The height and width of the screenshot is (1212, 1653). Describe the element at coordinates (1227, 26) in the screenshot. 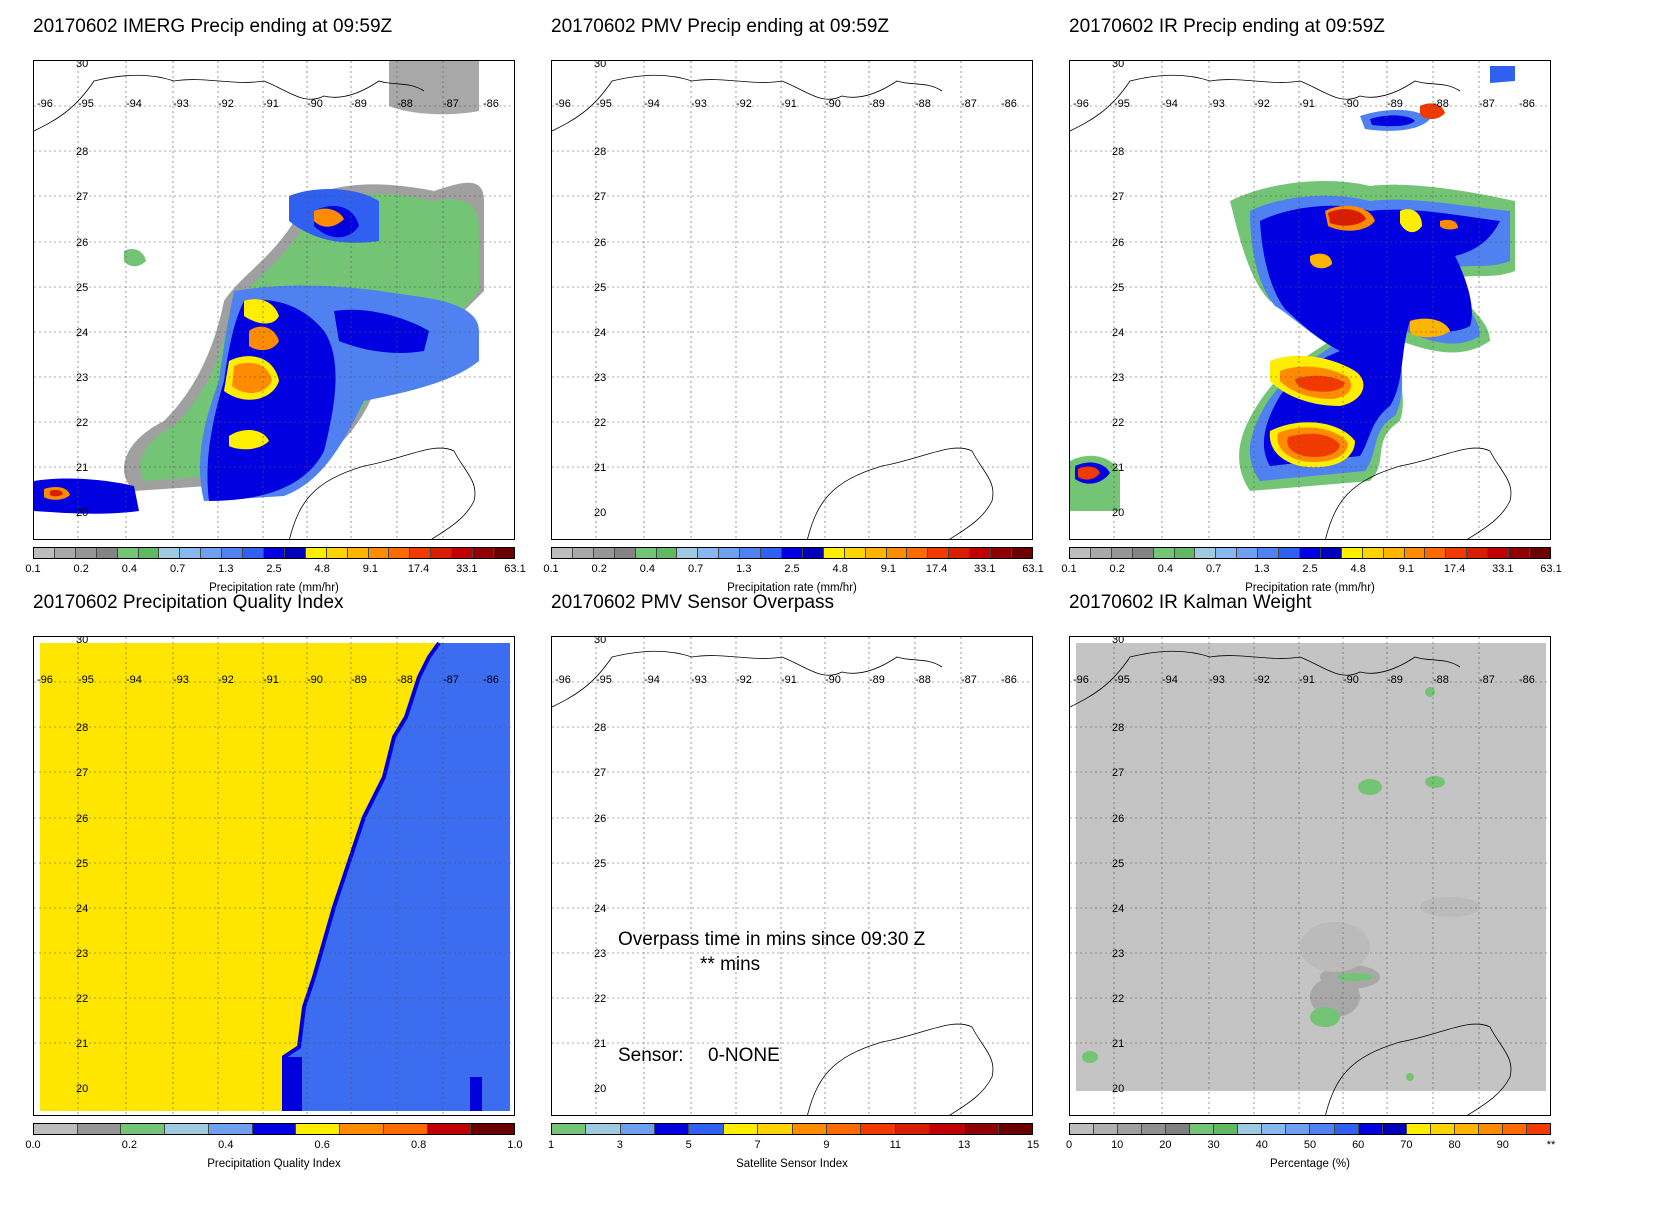

I see `panel-title: 20170602 IR Precip ending at 09:59Z` at that location.